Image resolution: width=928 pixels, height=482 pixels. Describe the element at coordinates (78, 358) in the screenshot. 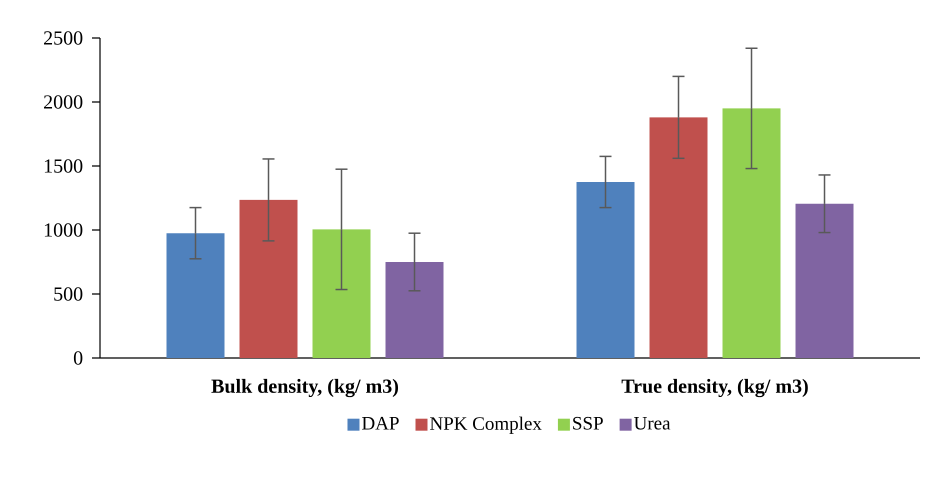

I see `y-tick-label: 0` at that location.